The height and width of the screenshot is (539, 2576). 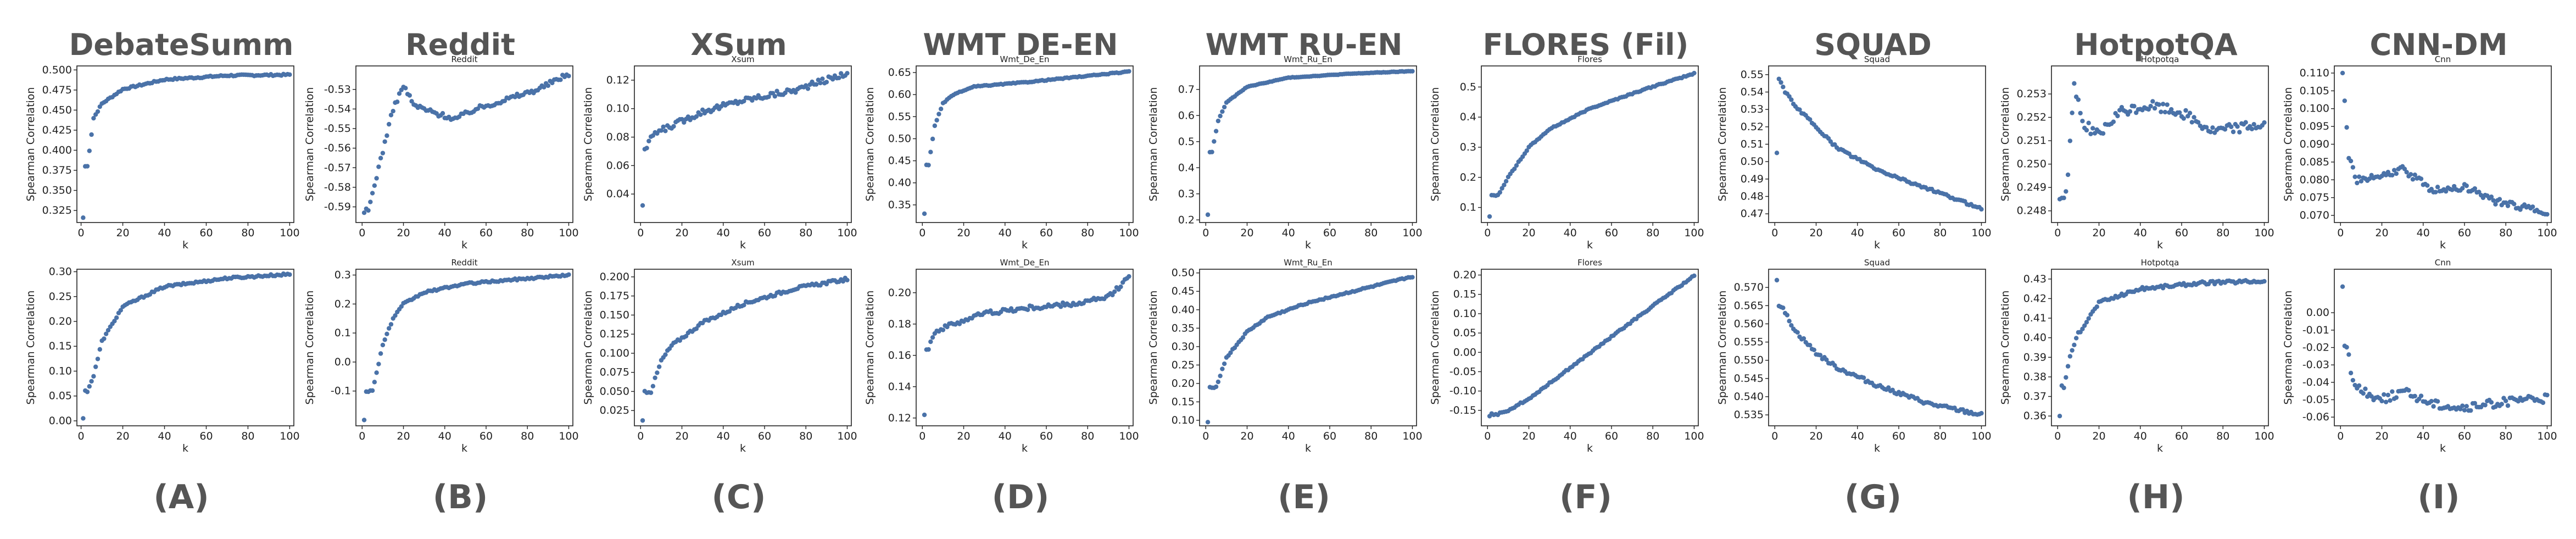 What do you see at coordinates (2315, 330) in the screenshot?
I see `y-tick-label-i-bottom: -0.01` at bounding box center [2315, 330].